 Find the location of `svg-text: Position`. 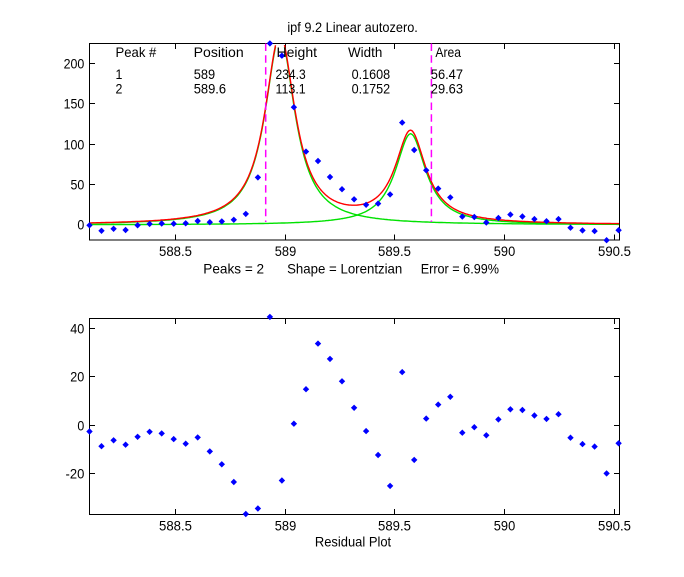

svg-text: Position is located at coordinates (219, 52).